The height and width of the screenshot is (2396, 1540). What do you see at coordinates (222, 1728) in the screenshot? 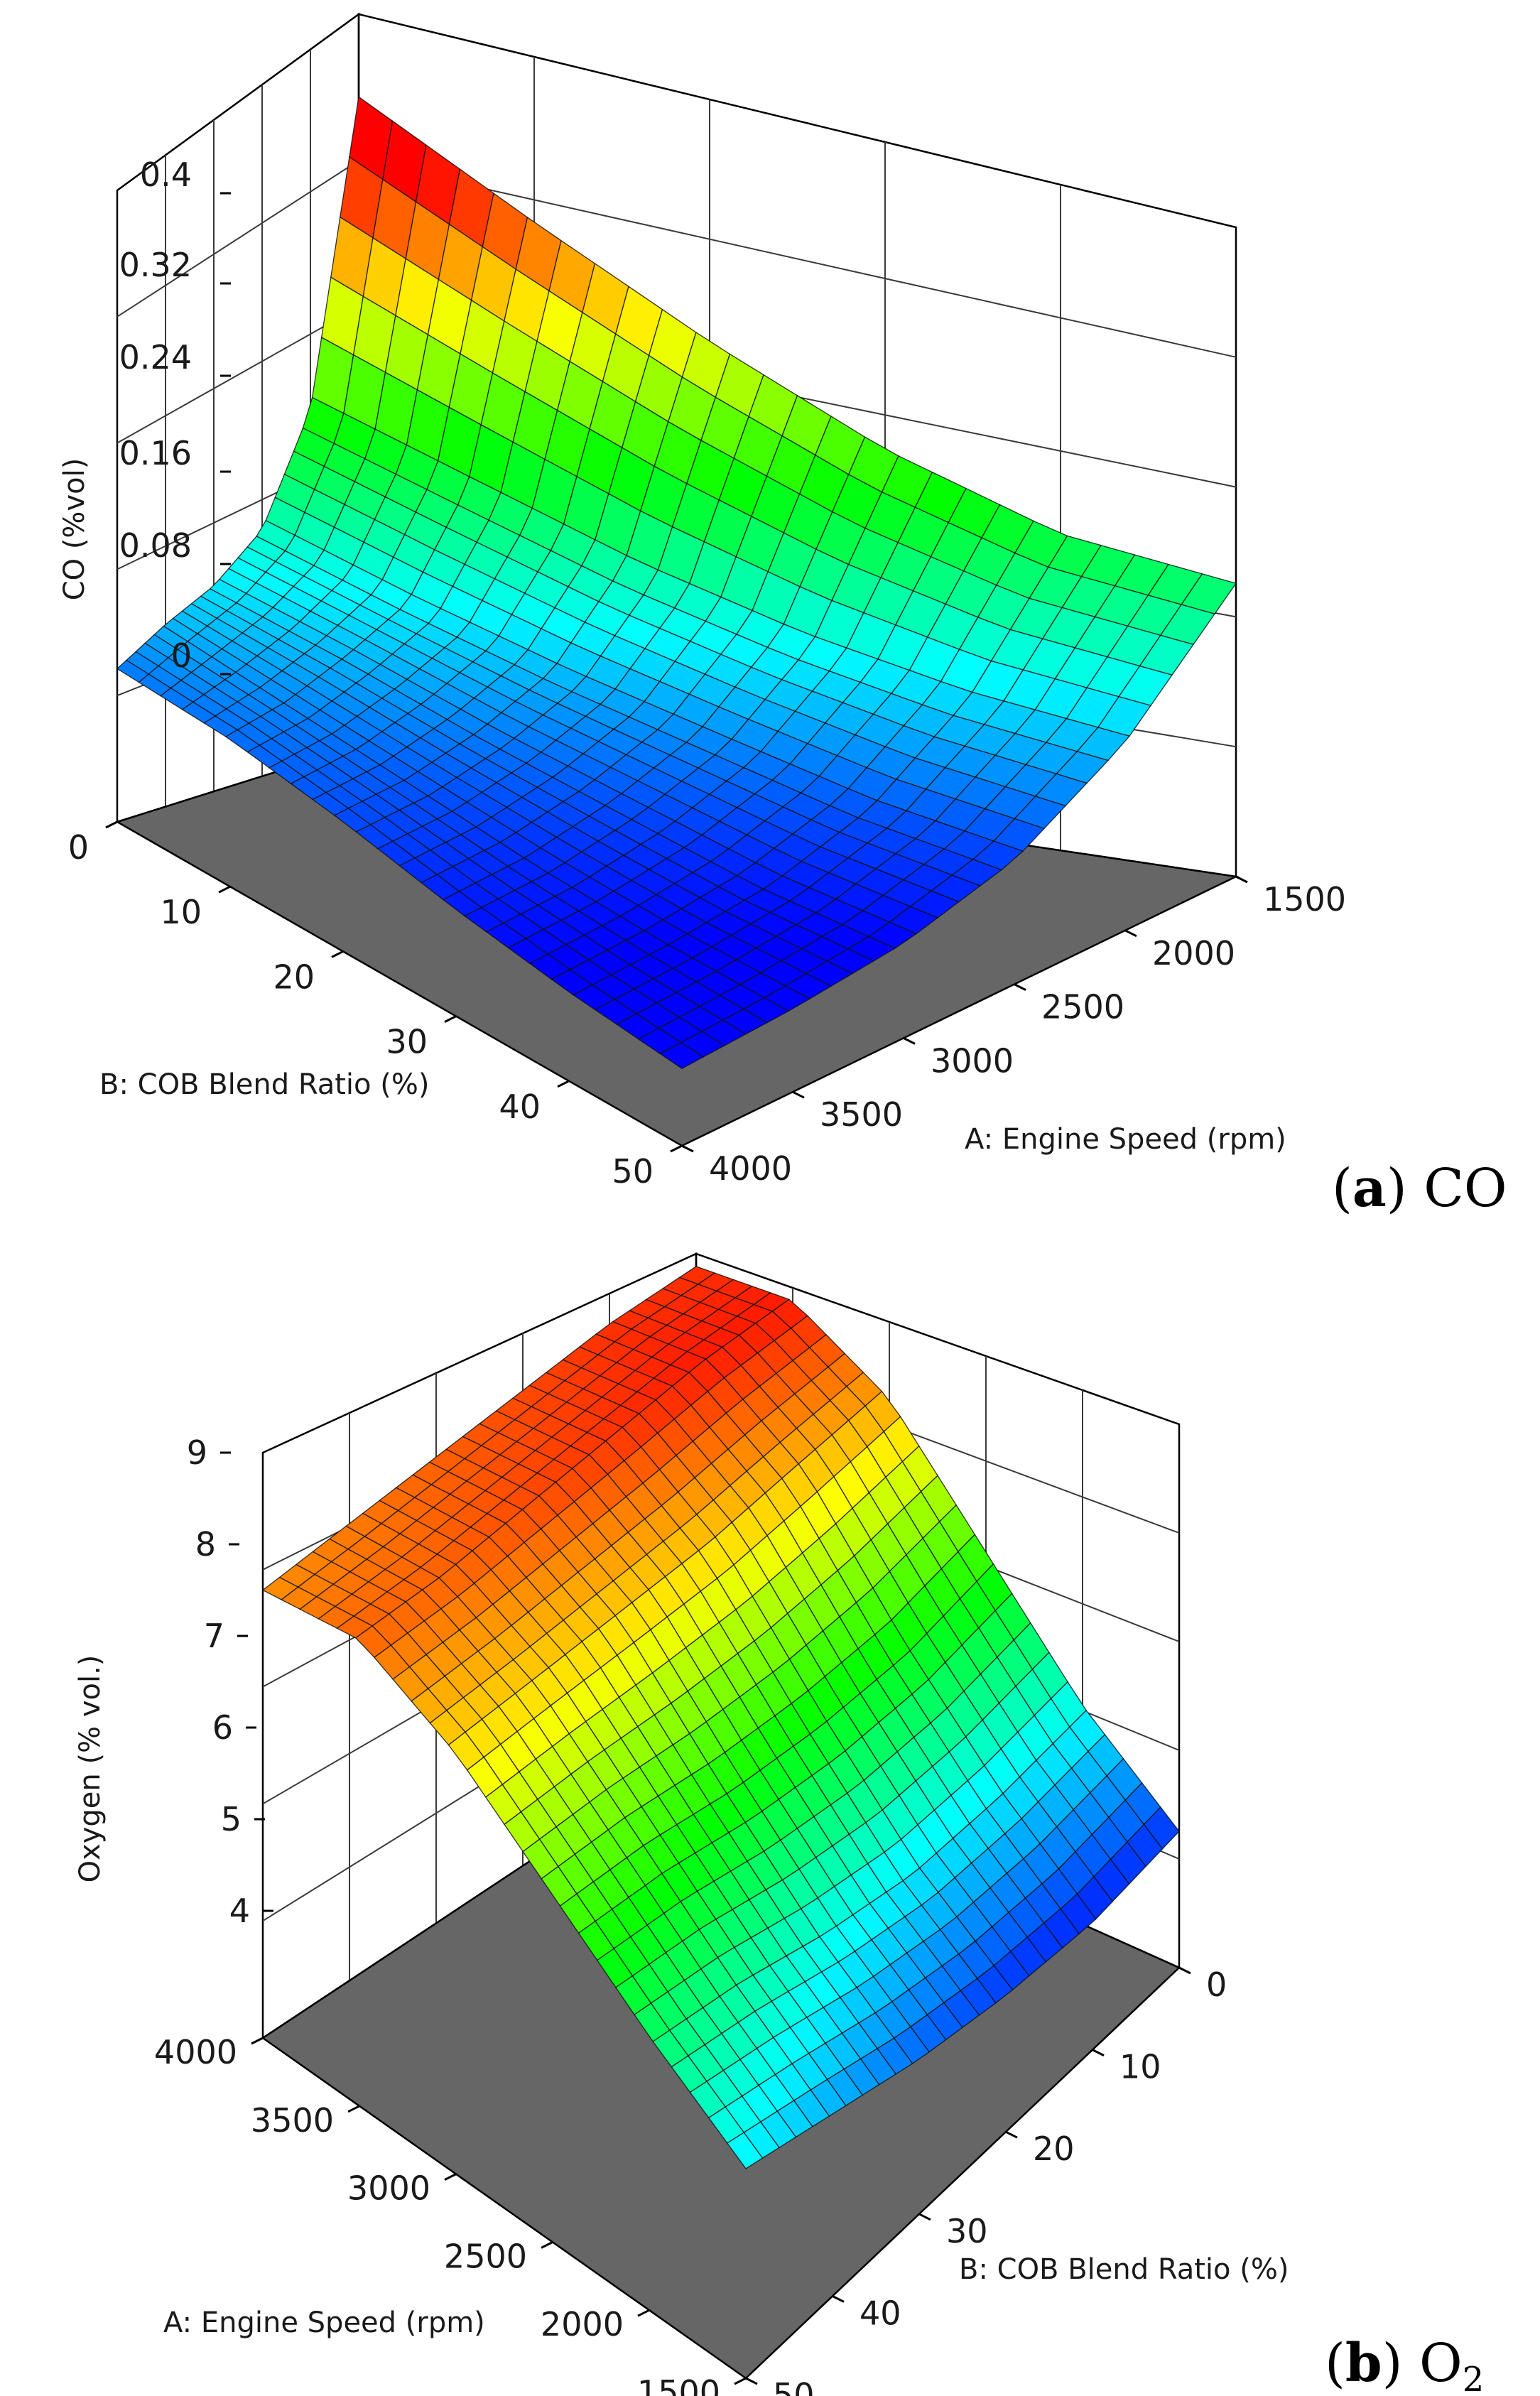
I see `o2-z-tick-label: 6` at bounding box center [222, 1728].